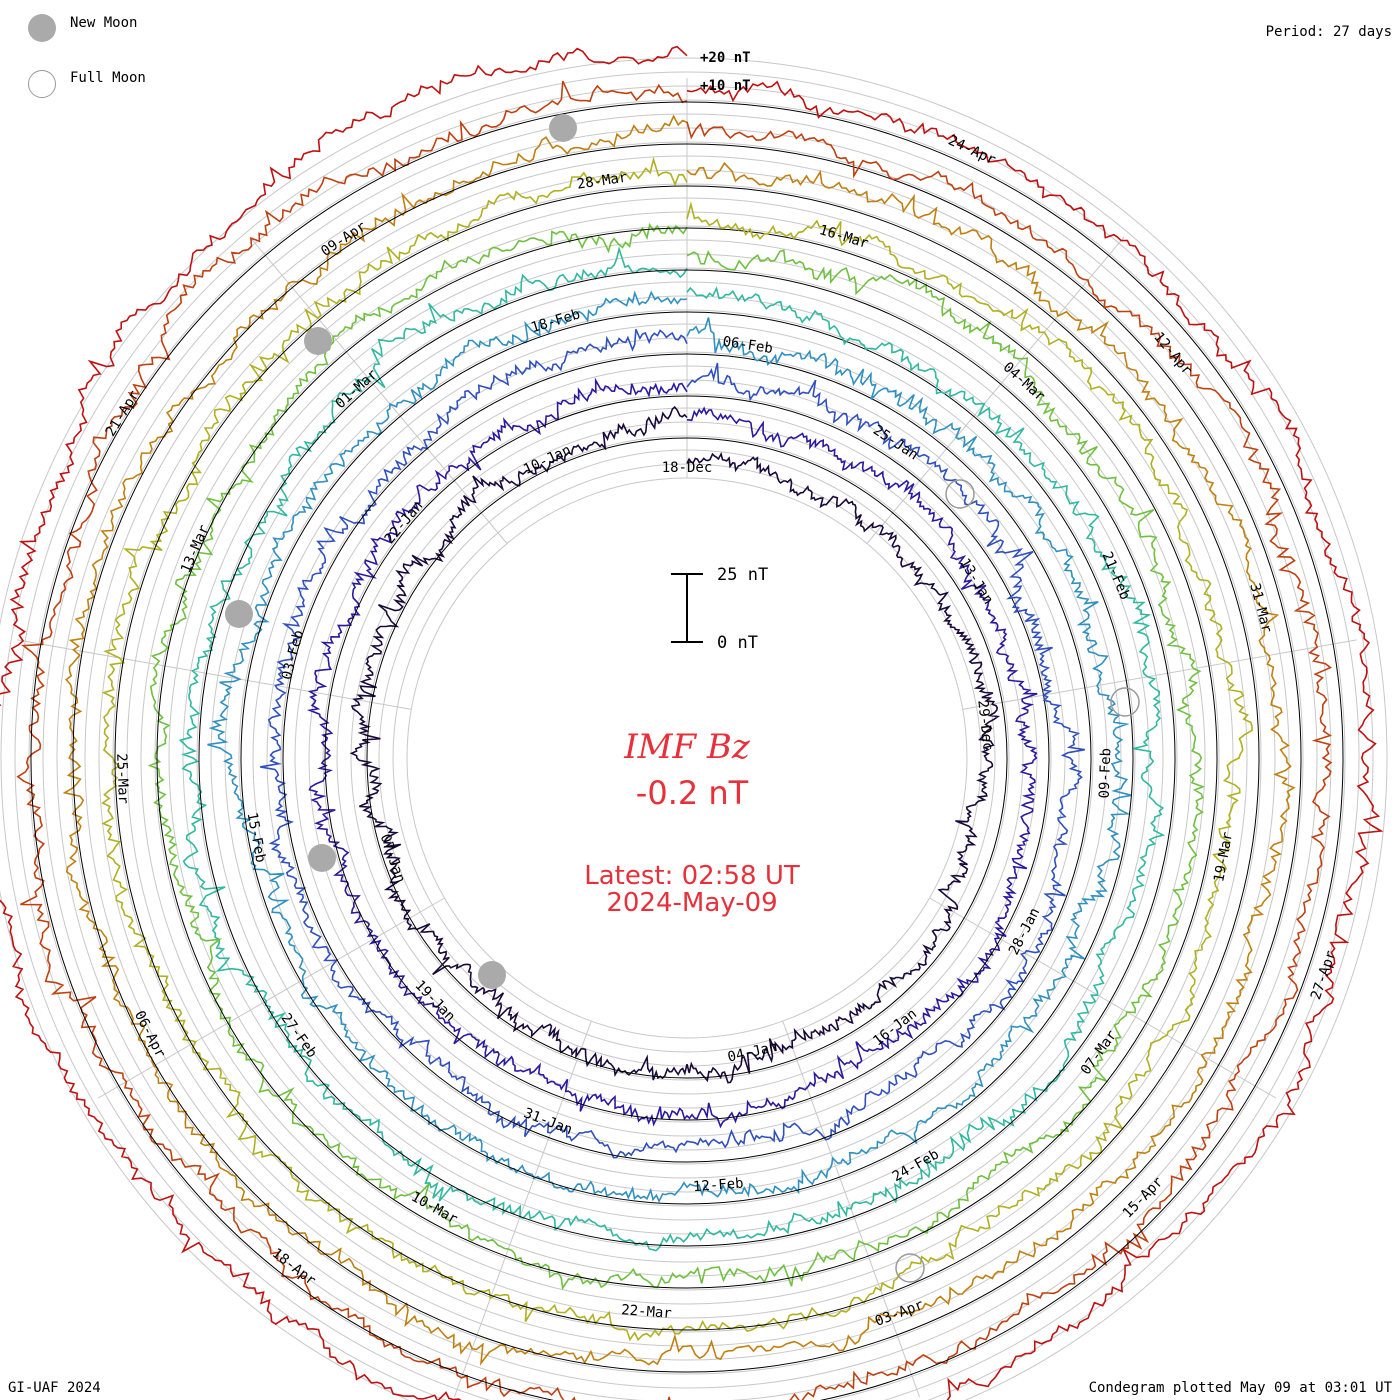 The image size is (1400, 1400). Describe the element at coordinates (1143, 1197) in the screenshot. I see `date-label: 15-Apr` at that location.